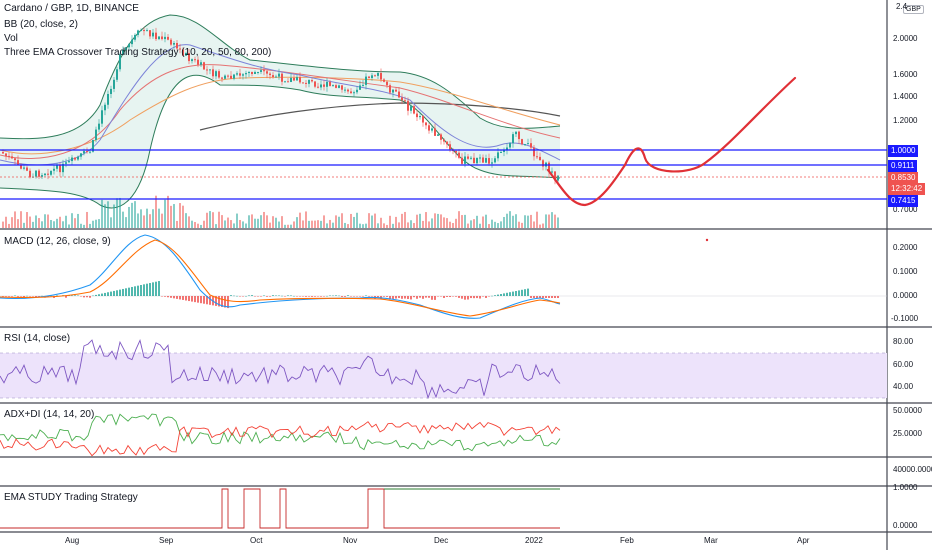  Describe the element at coordinates (41, 24) in the screenshot. I see `study-bb-label: BB (20, close, 2)` at that location.